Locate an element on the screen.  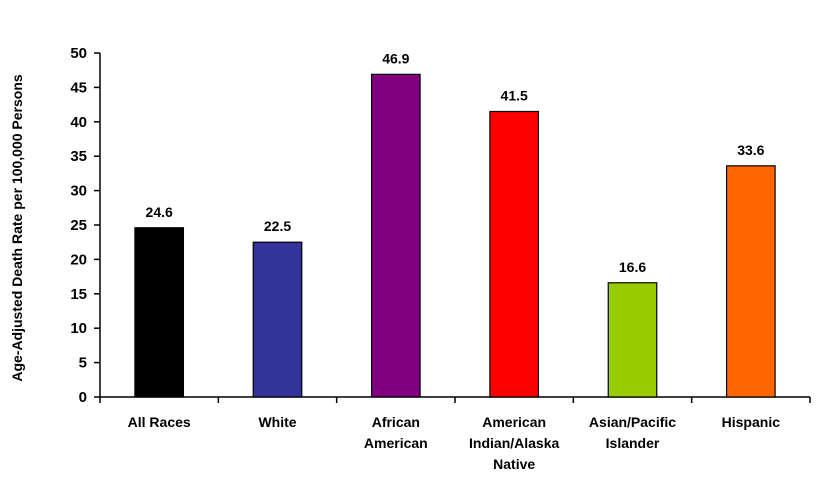
y-tick-label: 5 is located at coordinates (83, 363).